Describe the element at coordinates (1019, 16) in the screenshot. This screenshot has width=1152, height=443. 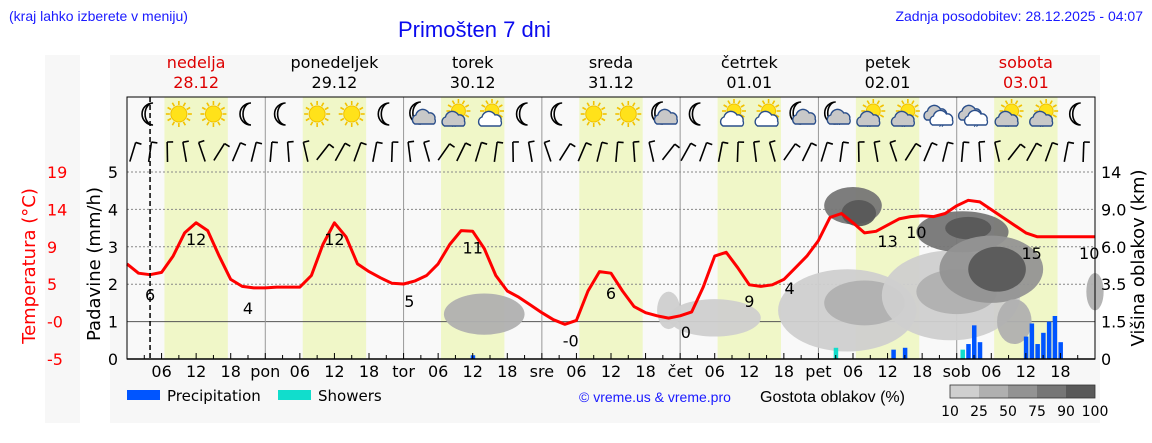
I see `last-update: Zadnja posodobitev: 28.12.2025 - 04:07` at that location.